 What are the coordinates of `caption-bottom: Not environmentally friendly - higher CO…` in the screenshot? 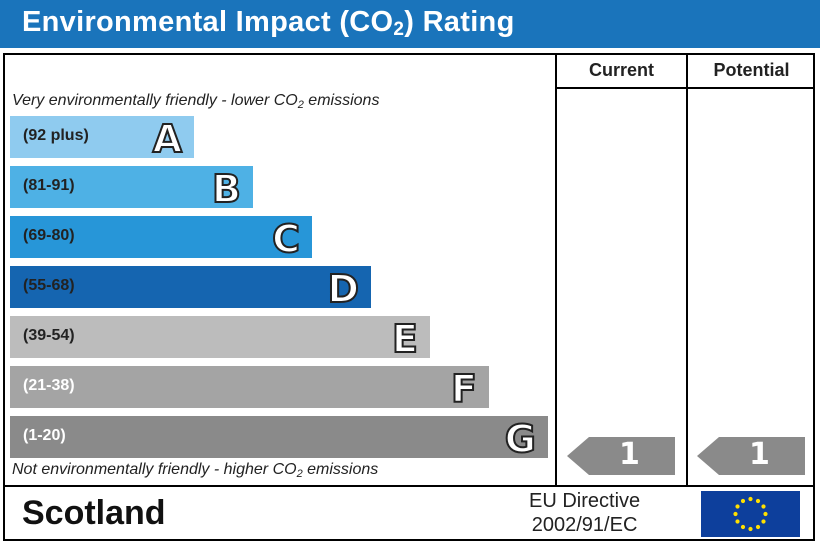 It's located at (195, 470).